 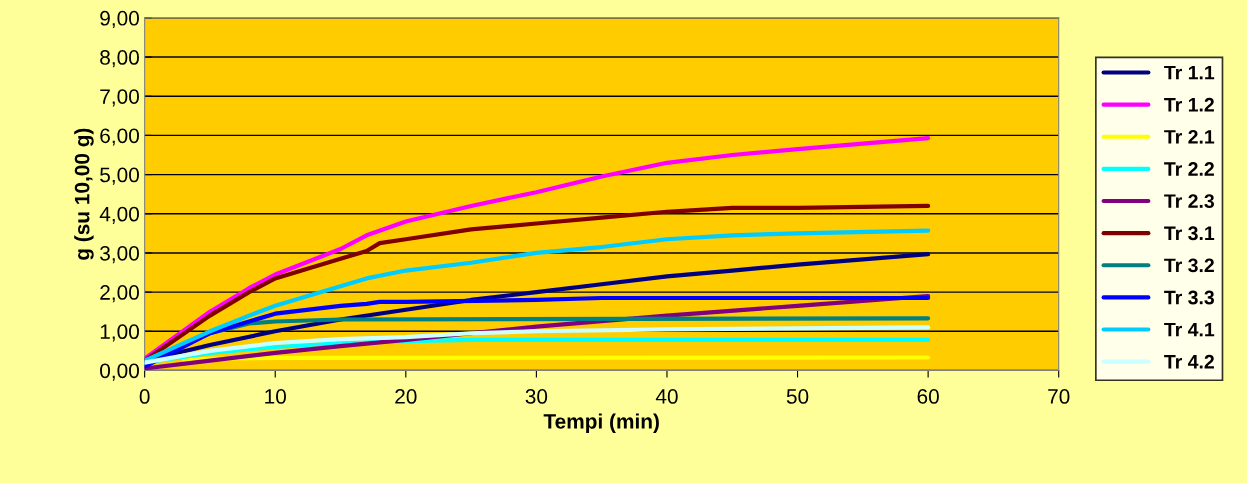 I want to click on y-tick-label: 6,00, so click(x=119, y=137).